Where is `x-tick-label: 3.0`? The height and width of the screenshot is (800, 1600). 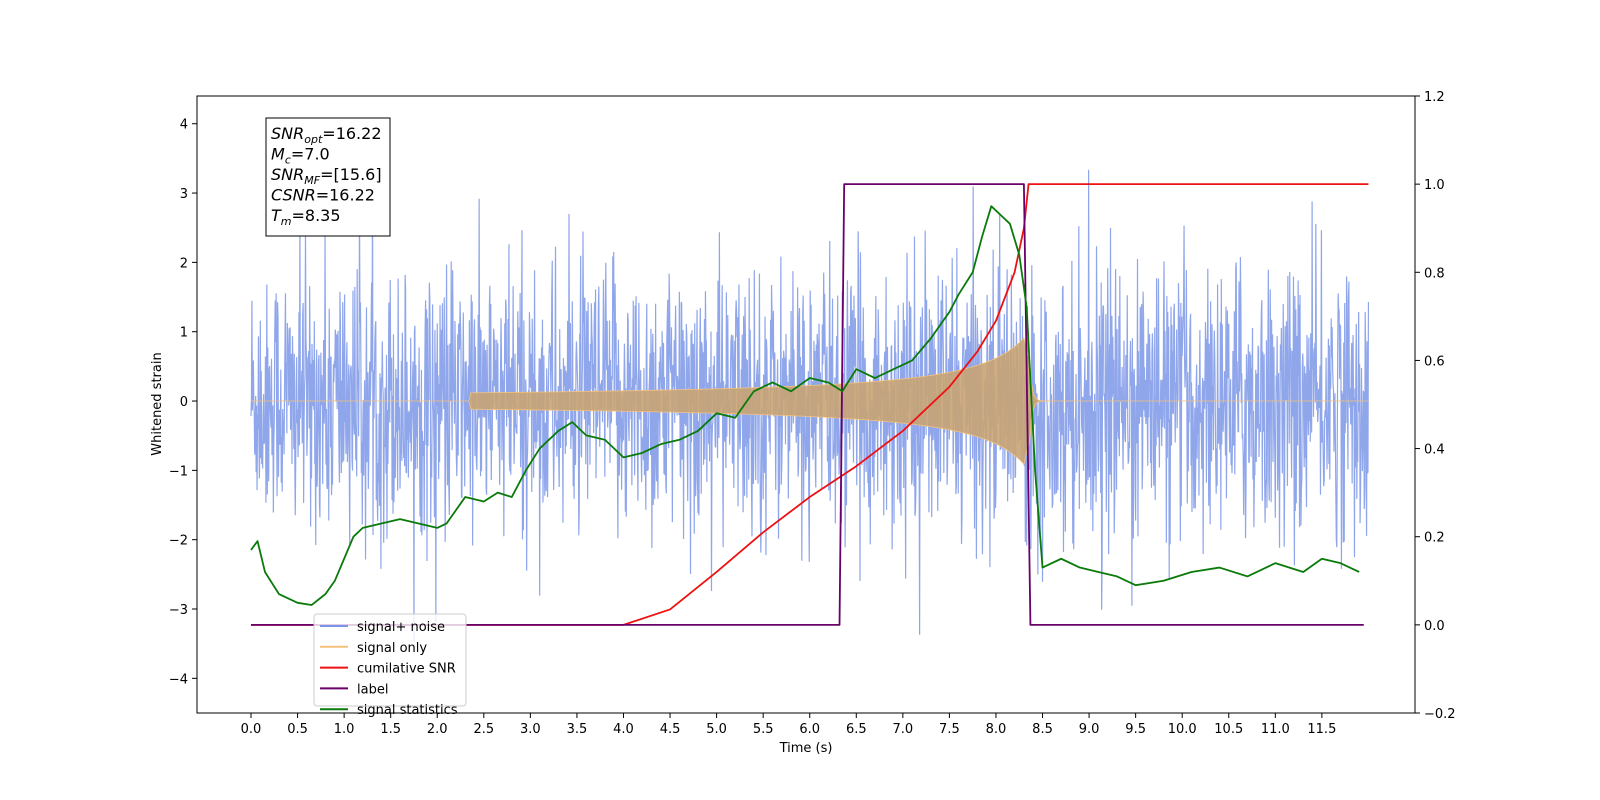
x-tick-label: 3.0 is located at coordinates (530, 729).